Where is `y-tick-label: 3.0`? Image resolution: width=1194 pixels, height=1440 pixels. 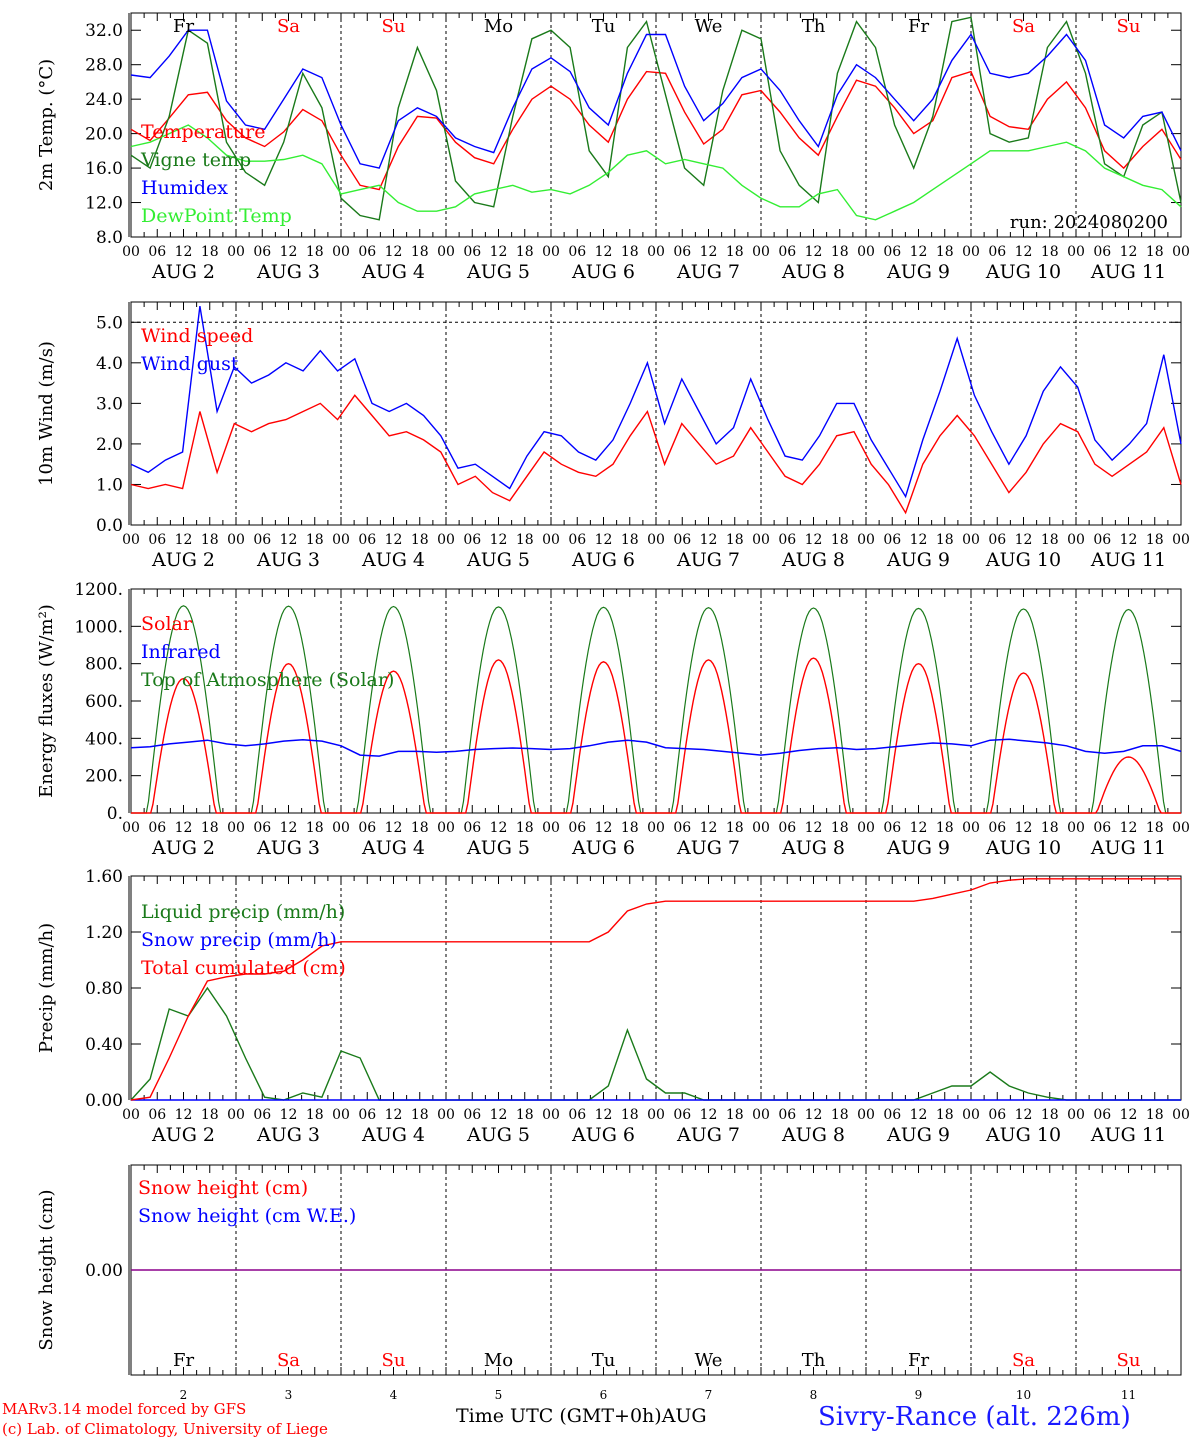
y-tick-label: 3.0 is located at coordinates (109, 404).